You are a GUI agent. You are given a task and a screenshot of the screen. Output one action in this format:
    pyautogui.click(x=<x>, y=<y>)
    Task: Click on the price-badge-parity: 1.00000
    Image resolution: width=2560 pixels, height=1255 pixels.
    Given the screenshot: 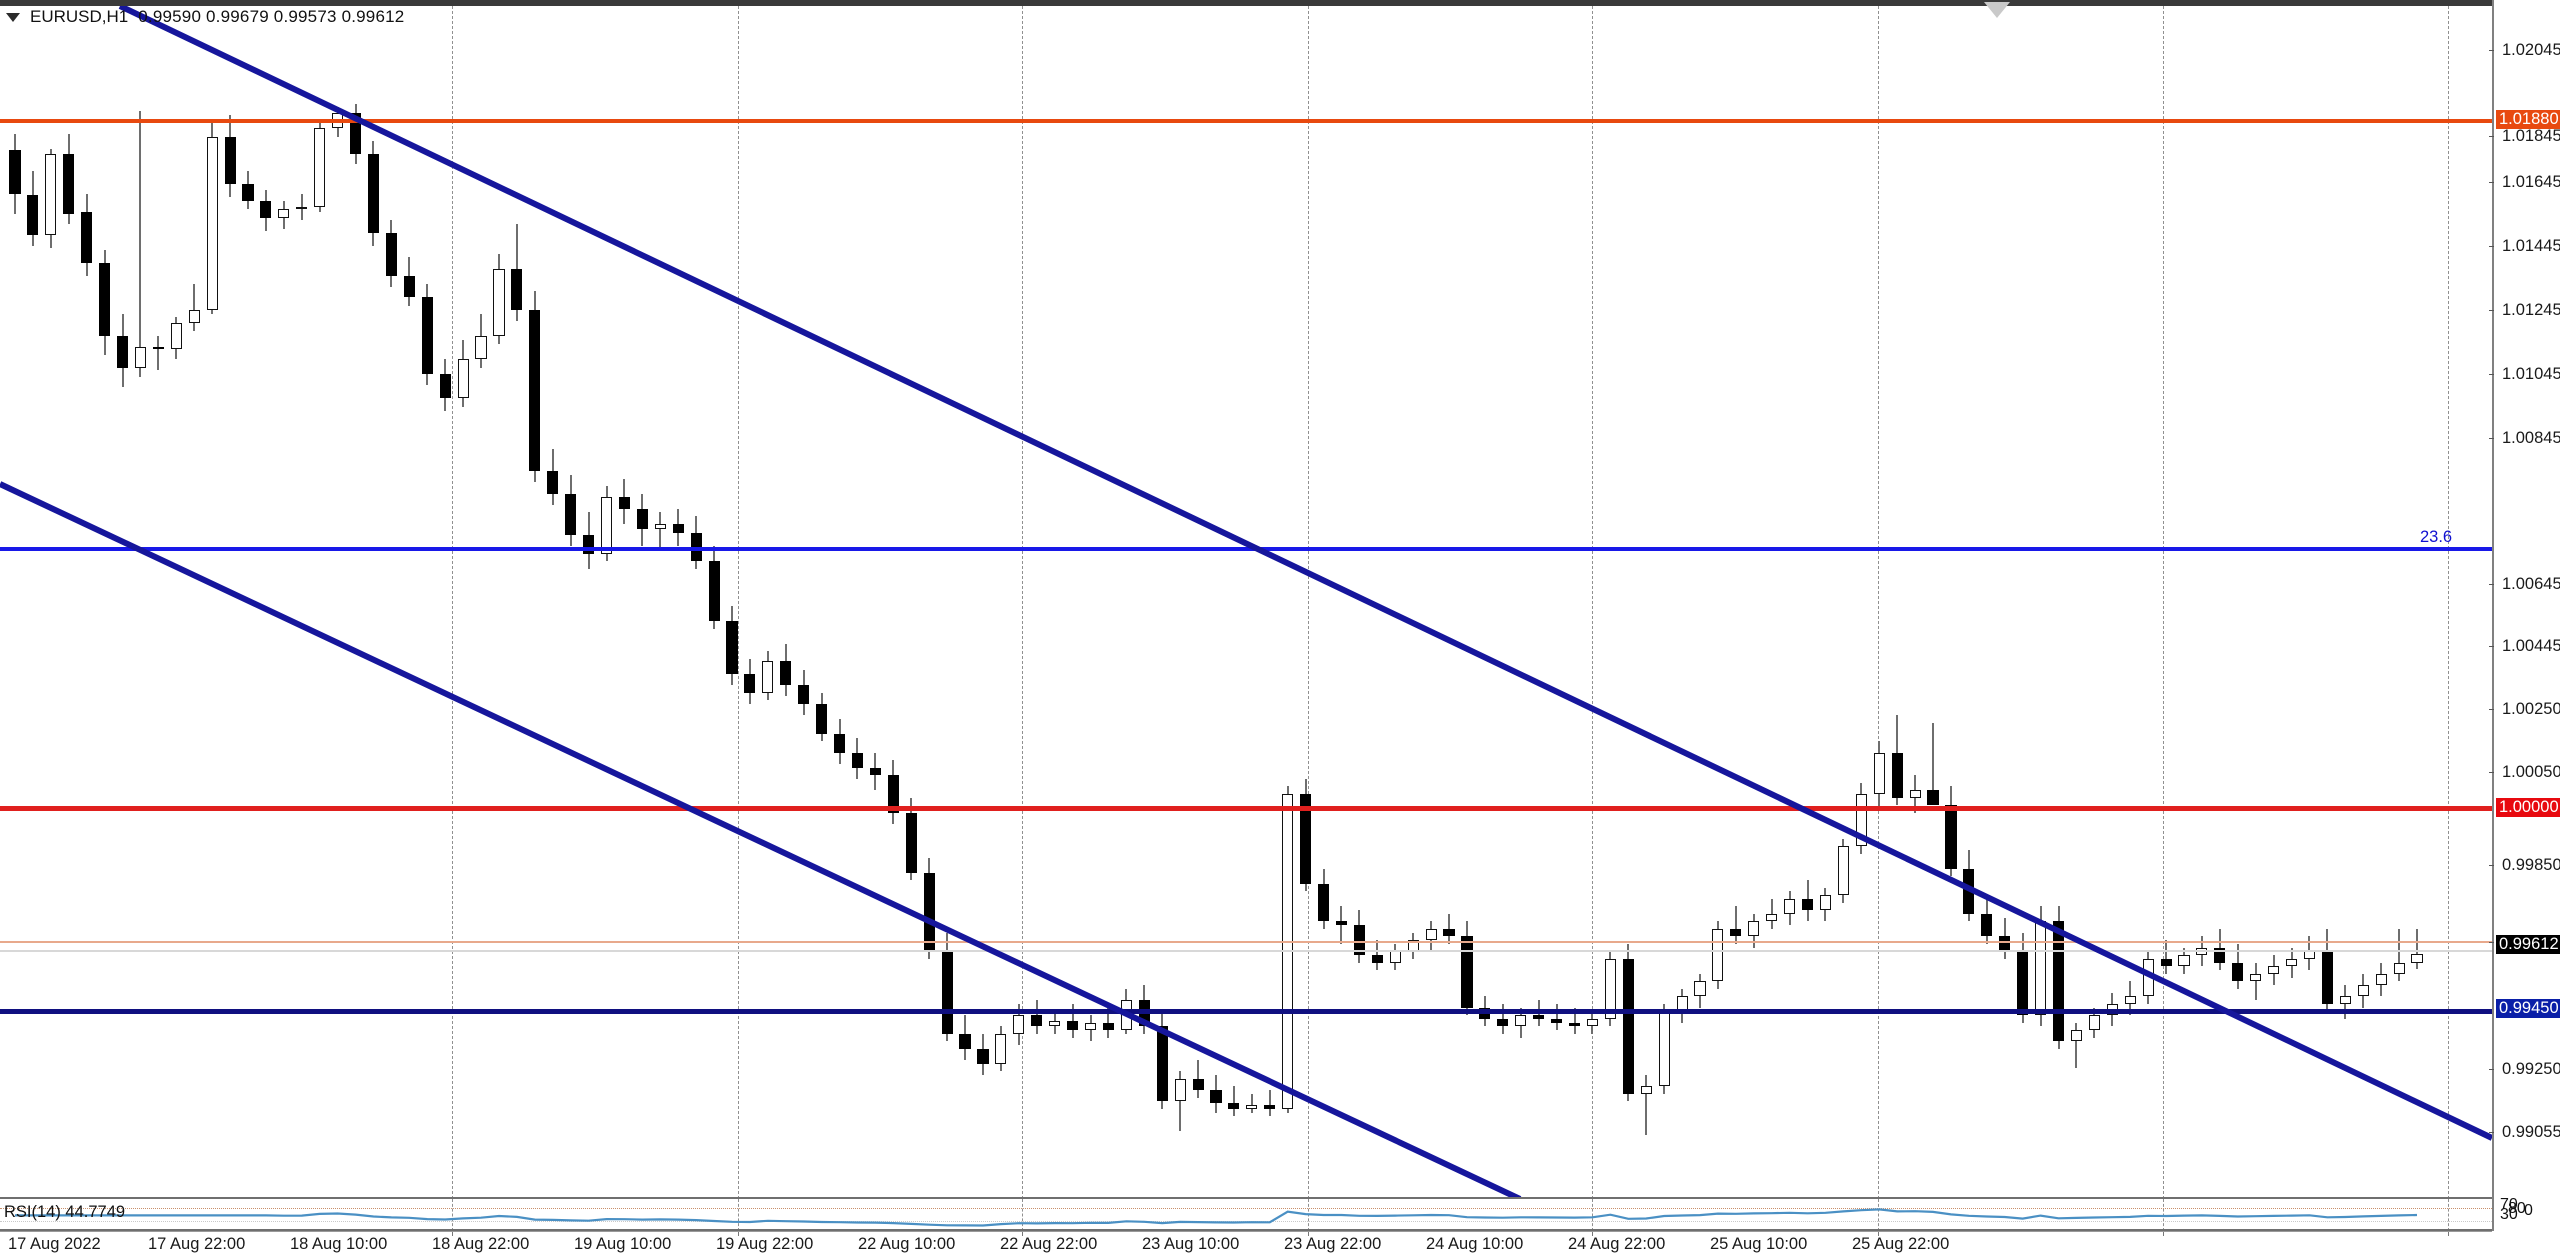 What is the action you would take?
    pyautogui.click(x=2528, y=807)
    